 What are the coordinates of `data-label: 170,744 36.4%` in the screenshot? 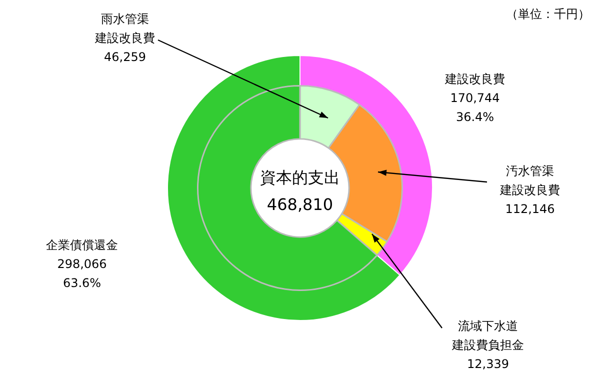 It's located at (475, 107).